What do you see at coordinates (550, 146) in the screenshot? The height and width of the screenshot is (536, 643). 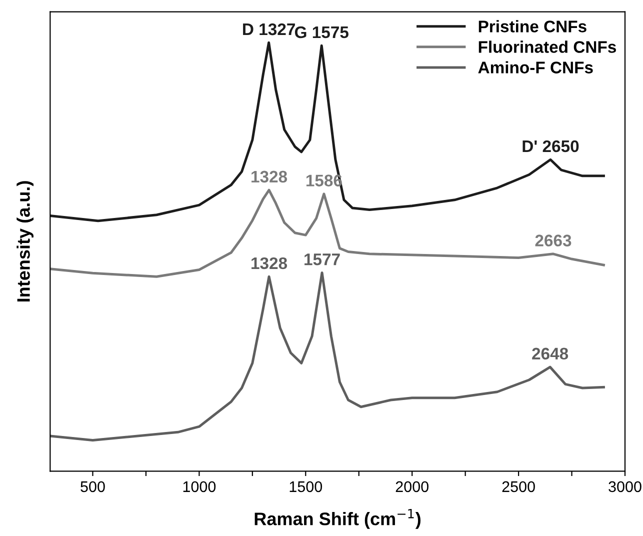 I see `annotation: D' 2650` at bounding box center [550, 146].